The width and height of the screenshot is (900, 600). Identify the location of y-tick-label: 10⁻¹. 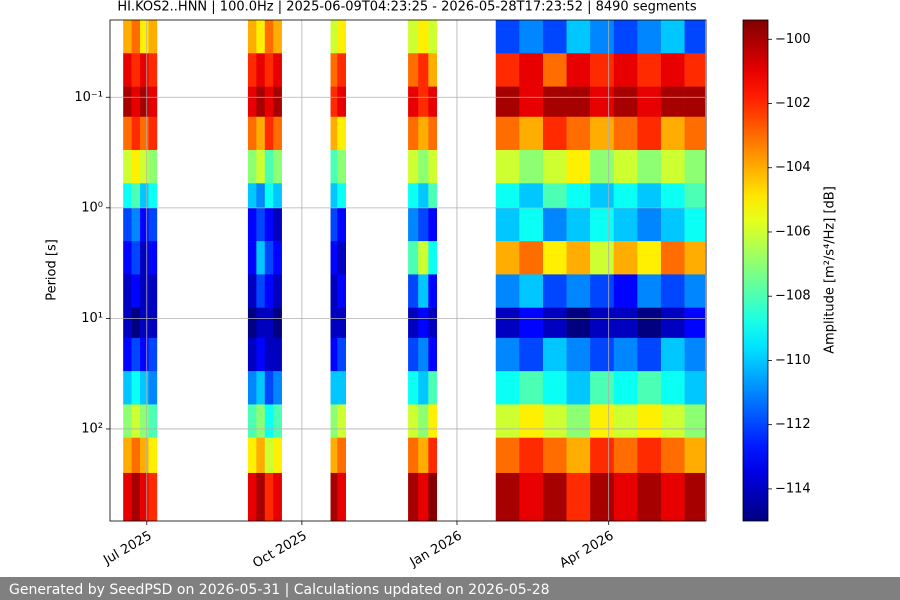
(88, 97).